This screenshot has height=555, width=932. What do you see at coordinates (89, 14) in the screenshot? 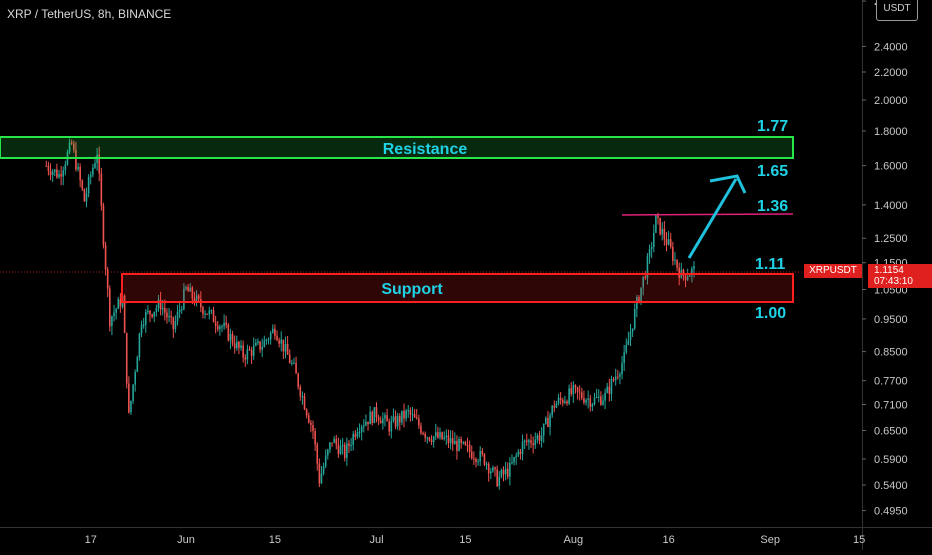
I see `chart-title: XRP / TetherUS, 8h, BINANCE` at bounding box center [89, 14].